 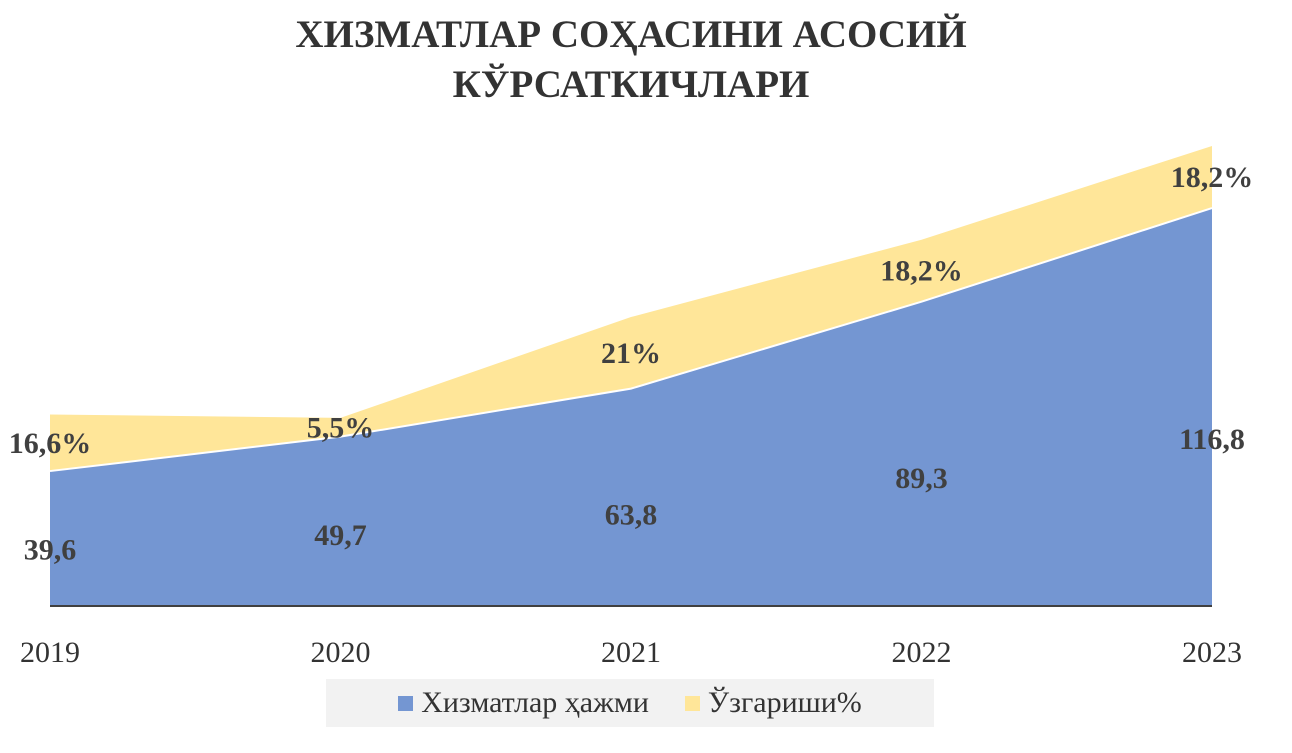 I want to click on x-tick-label-2021: 2021, so click(x=631, y=652).